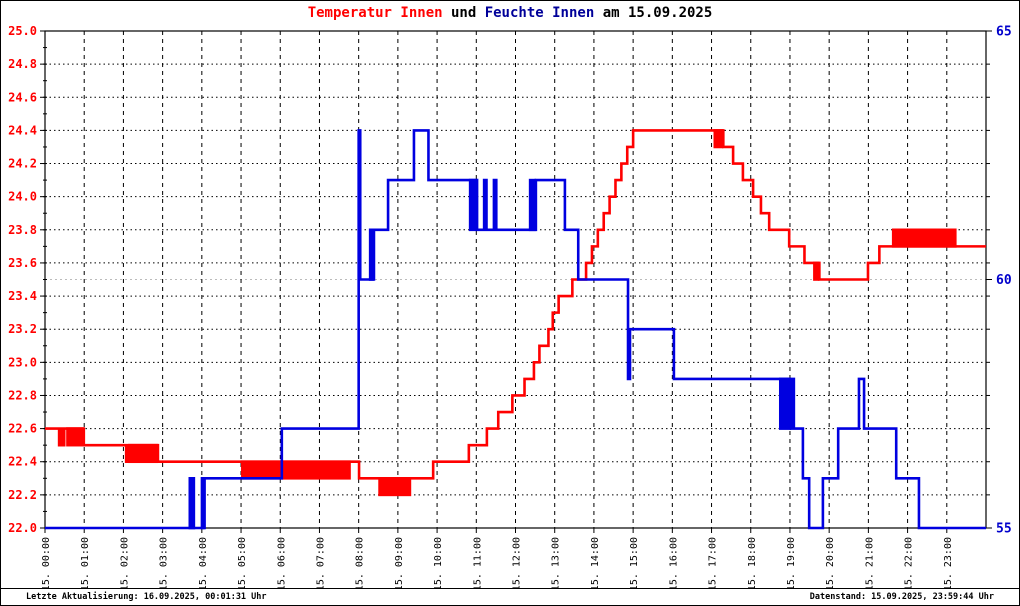  I want to click on x-axis-tick-label: 15. 03:00, so click(164, 563).